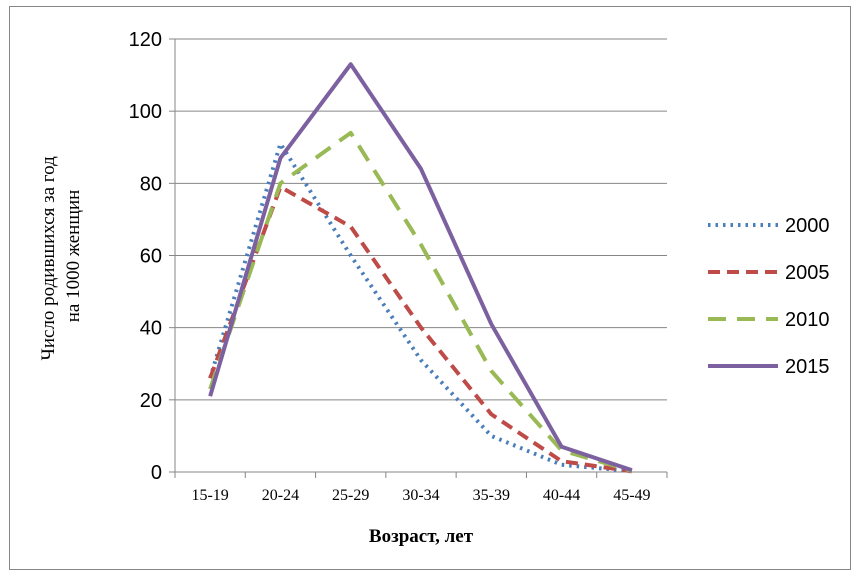 The height and width of the screenshot is (577, 858). What do you see at coordinates (350, 495) in the screenshot?
I see `x-tick-label: 25-29` at bounding box center [350, 495].